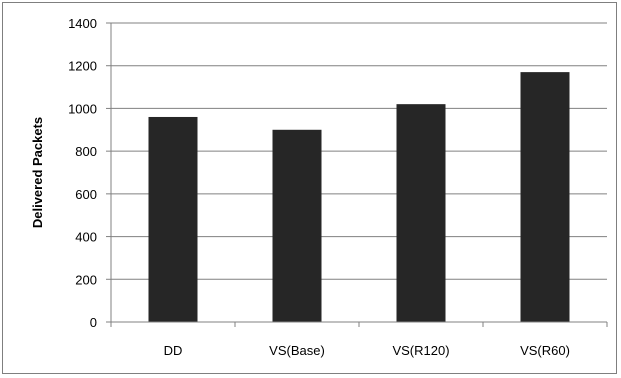 This screenshot has width=621, height=378. Describe the element at coordinates (545, 197) in the screenshot. I see `bar-vs-r60` at that location.